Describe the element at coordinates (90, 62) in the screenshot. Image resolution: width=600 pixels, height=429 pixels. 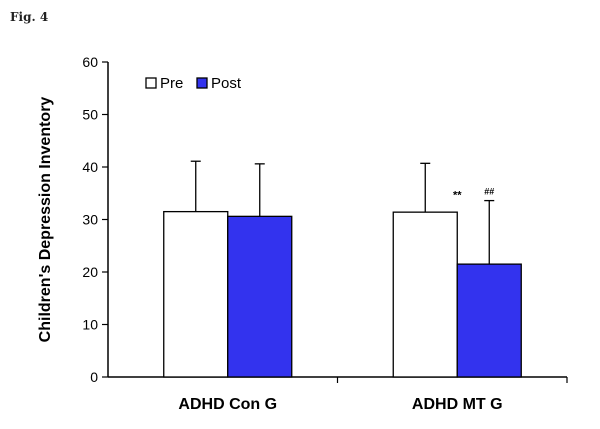
I see `y-tick-label: 60` at that location.